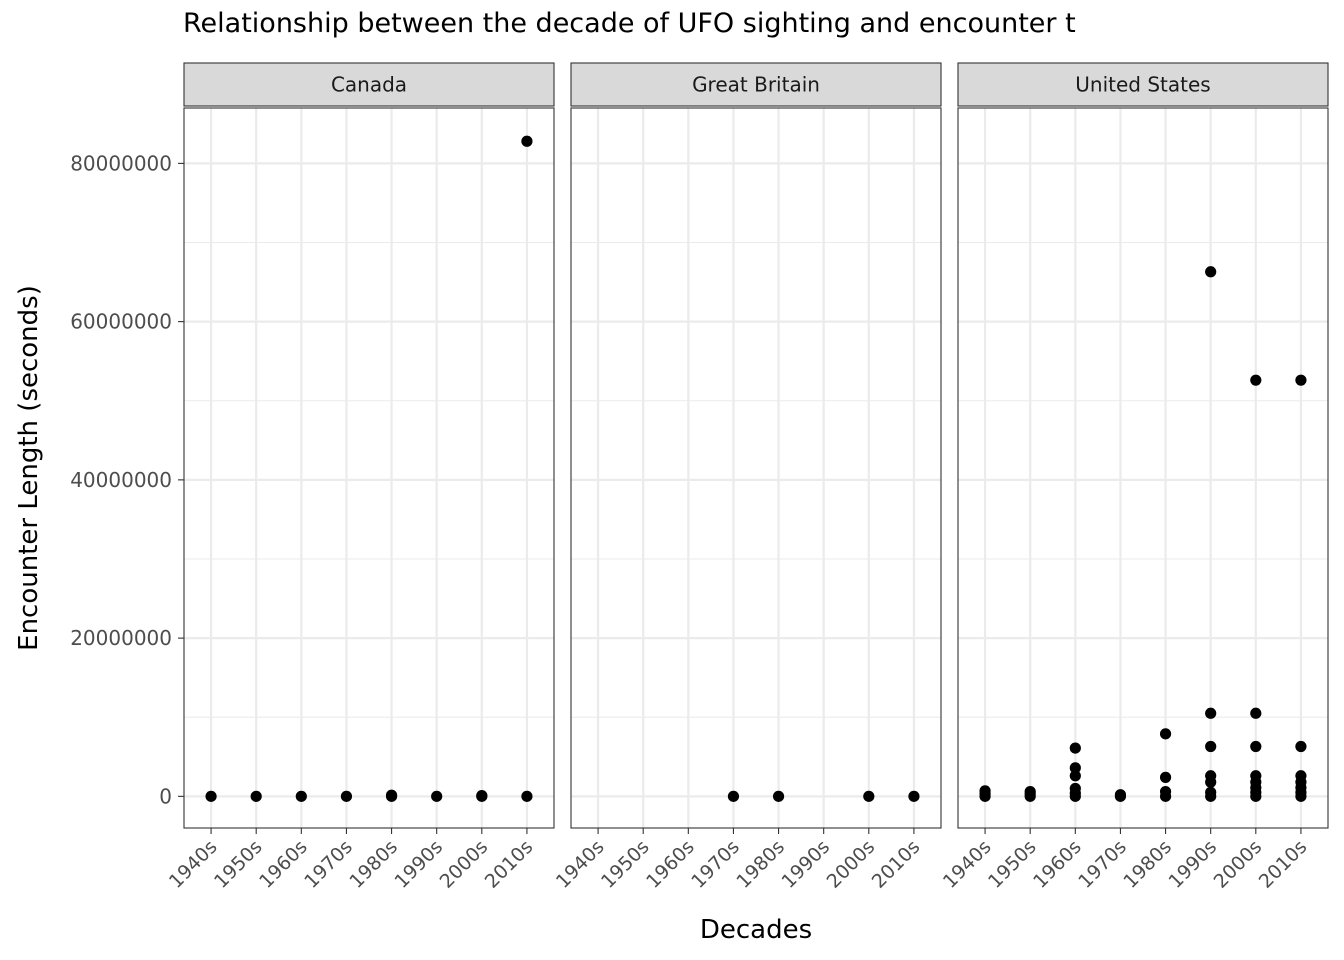  What do you see at coordinates (165, 796) in the screenshot?
I see `y-tick-label: 0` at bounding box center [165, 796].